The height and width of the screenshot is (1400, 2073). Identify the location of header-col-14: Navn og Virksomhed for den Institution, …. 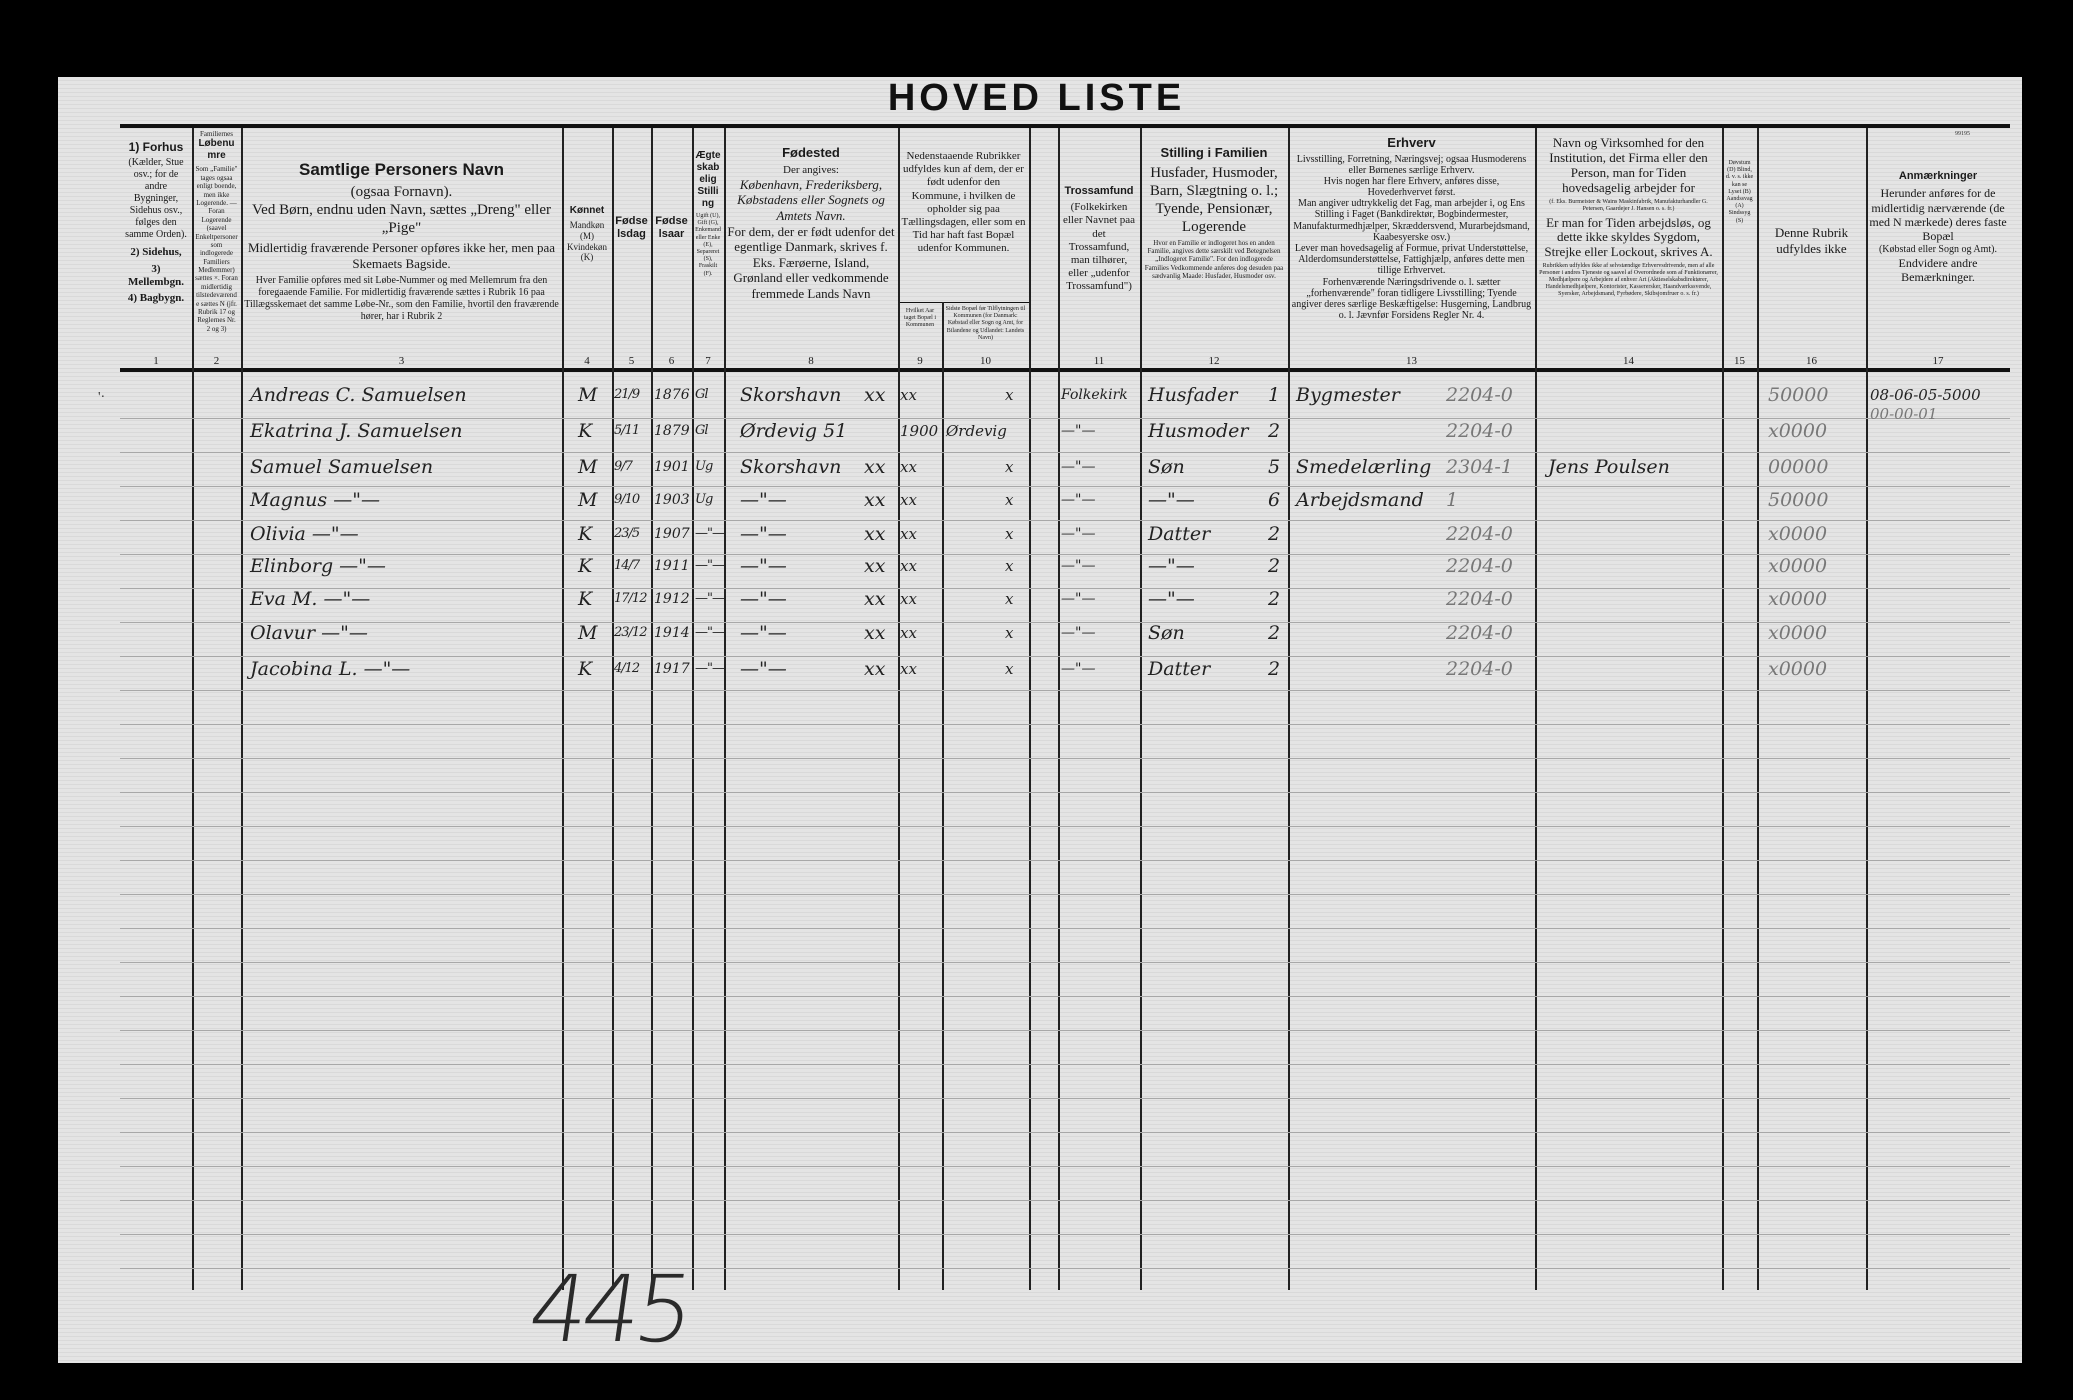
(1628, 216).